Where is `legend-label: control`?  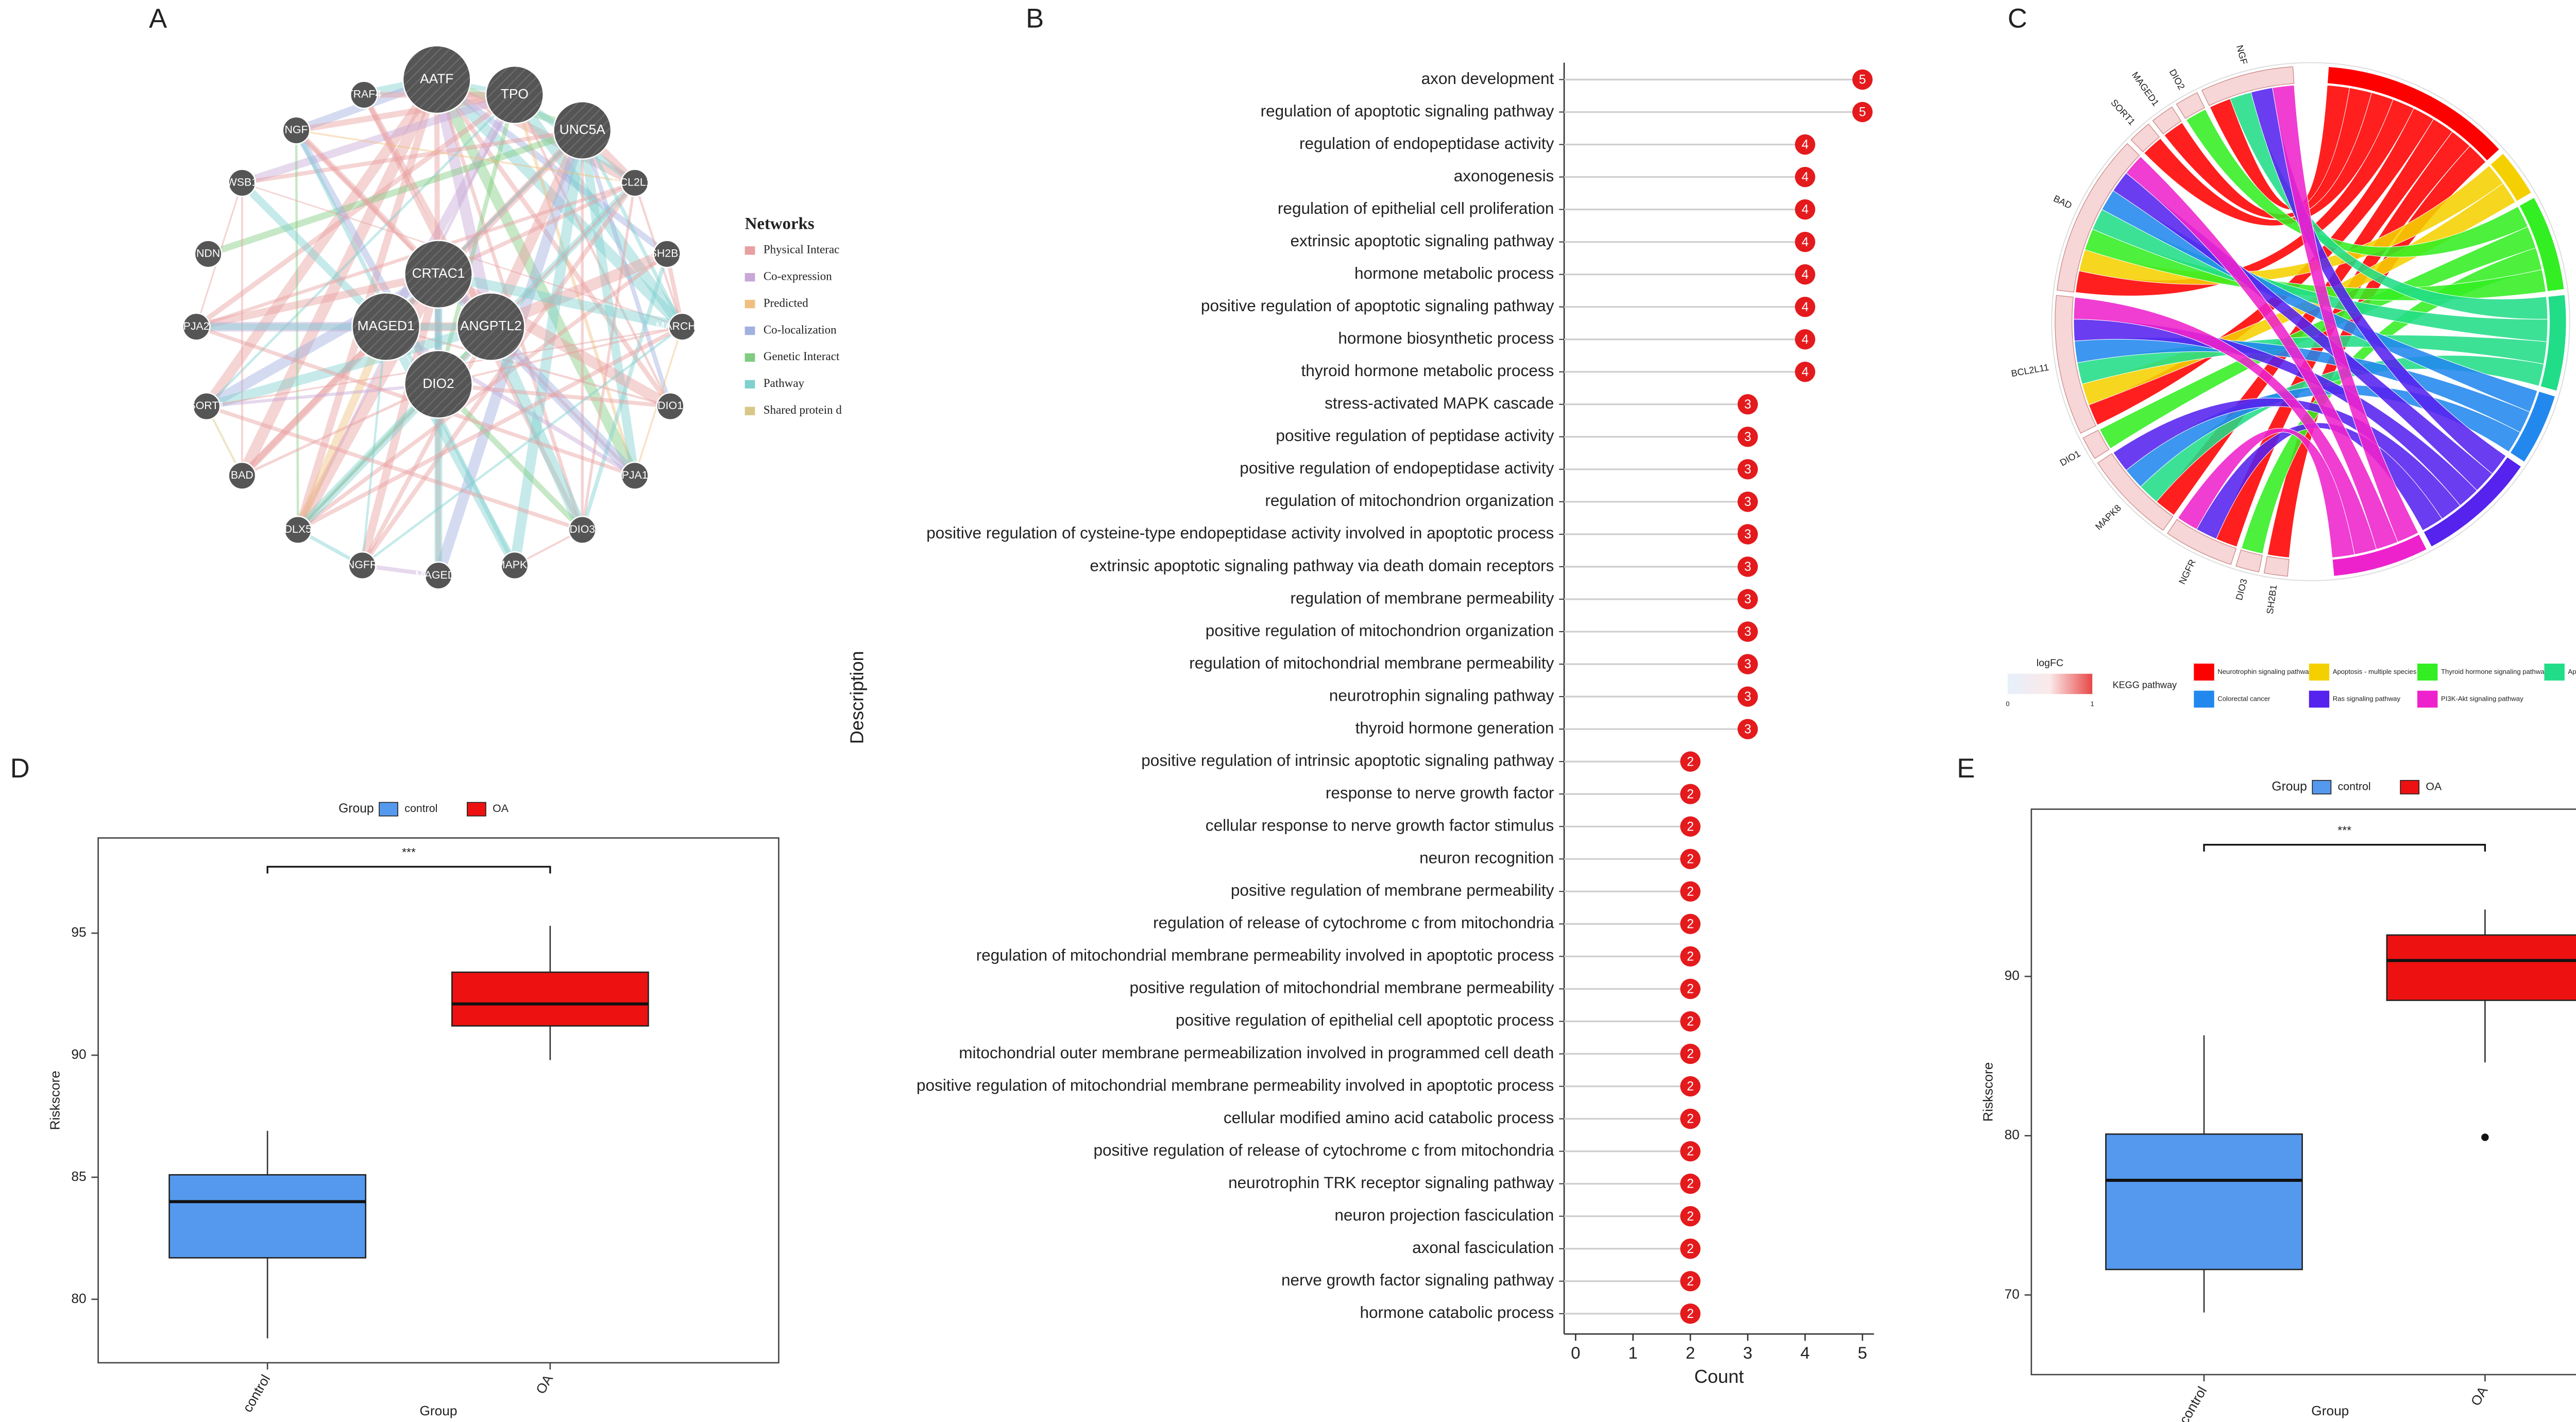 legend-label: control is located at coordinates (420, 808).